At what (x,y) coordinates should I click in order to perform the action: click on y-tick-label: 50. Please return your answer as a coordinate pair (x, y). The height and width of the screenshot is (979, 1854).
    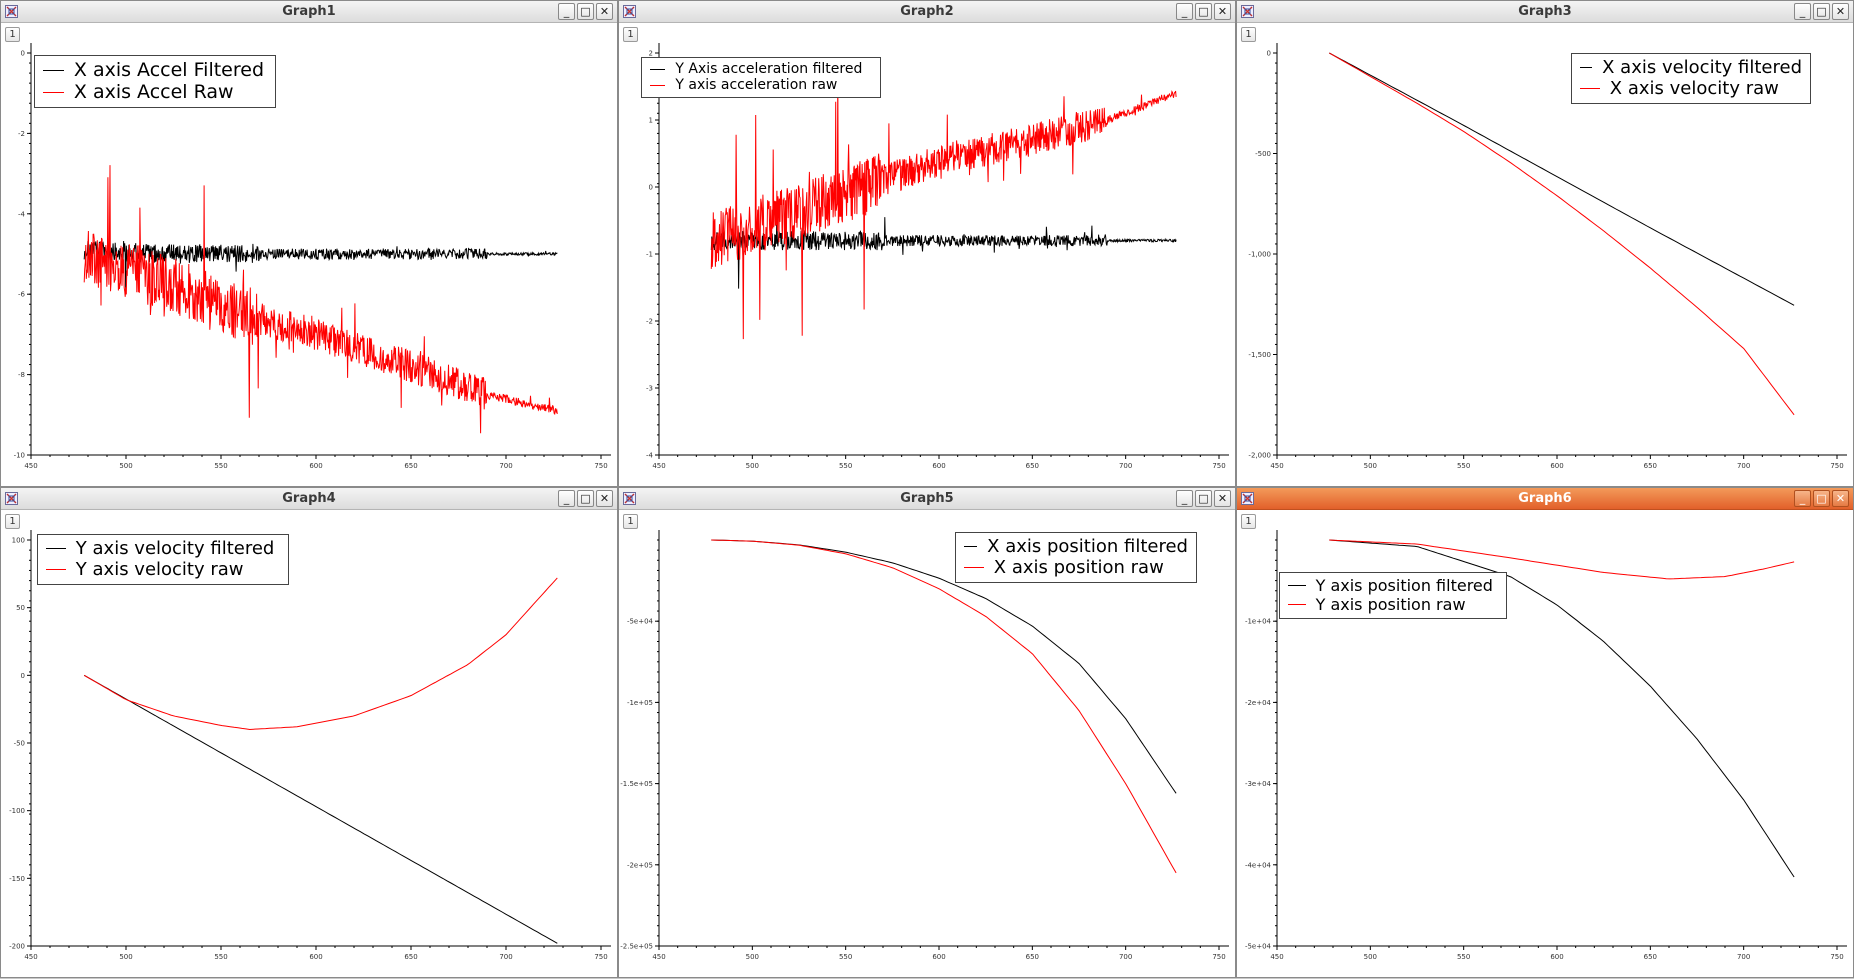
    Looking at the image, I should click on (20, 608).